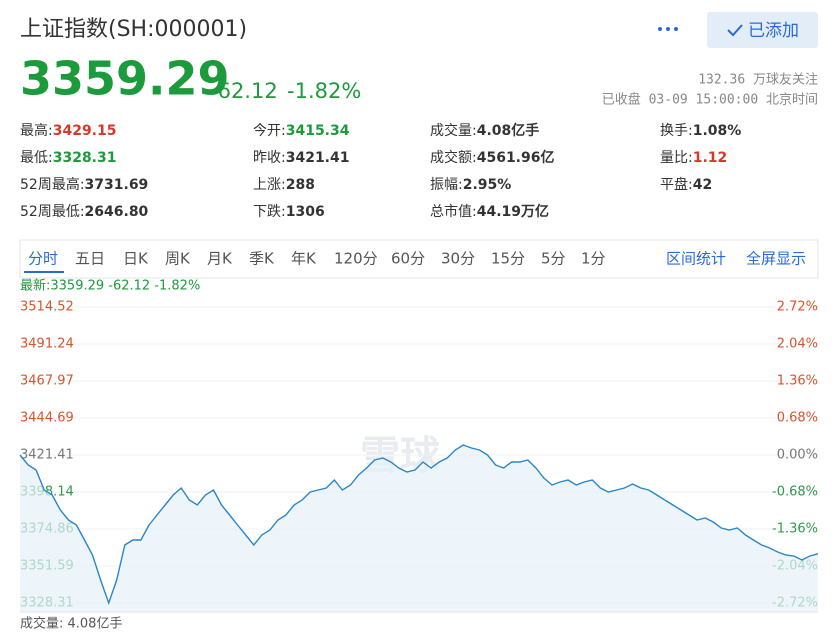 The image size is (835, 641). What do you see at coordinates (47, 380) in the screenshot?
I see `y-tick-label: 3467.97` at bounding box center [47, 380].